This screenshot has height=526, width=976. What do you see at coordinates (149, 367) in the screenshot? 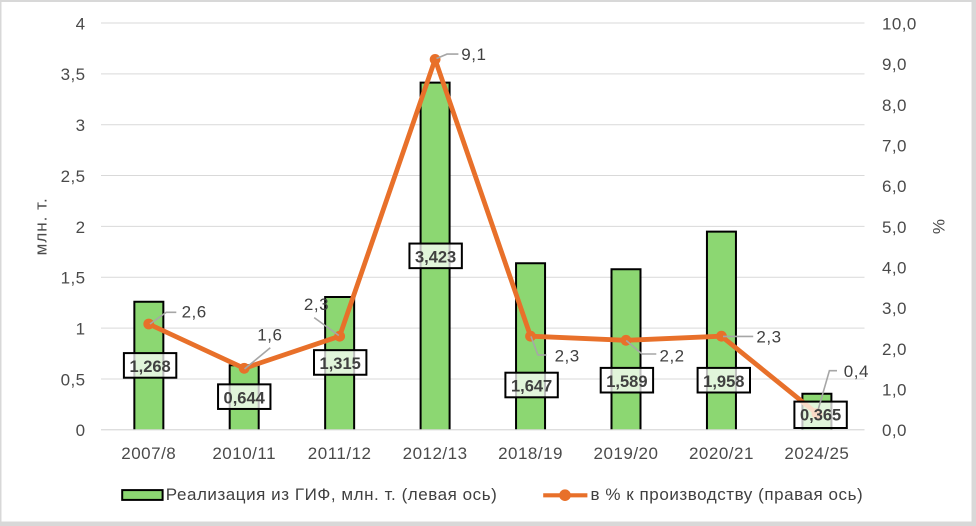
I see `svg-text: 1,268` at bounding box center [149, 367].